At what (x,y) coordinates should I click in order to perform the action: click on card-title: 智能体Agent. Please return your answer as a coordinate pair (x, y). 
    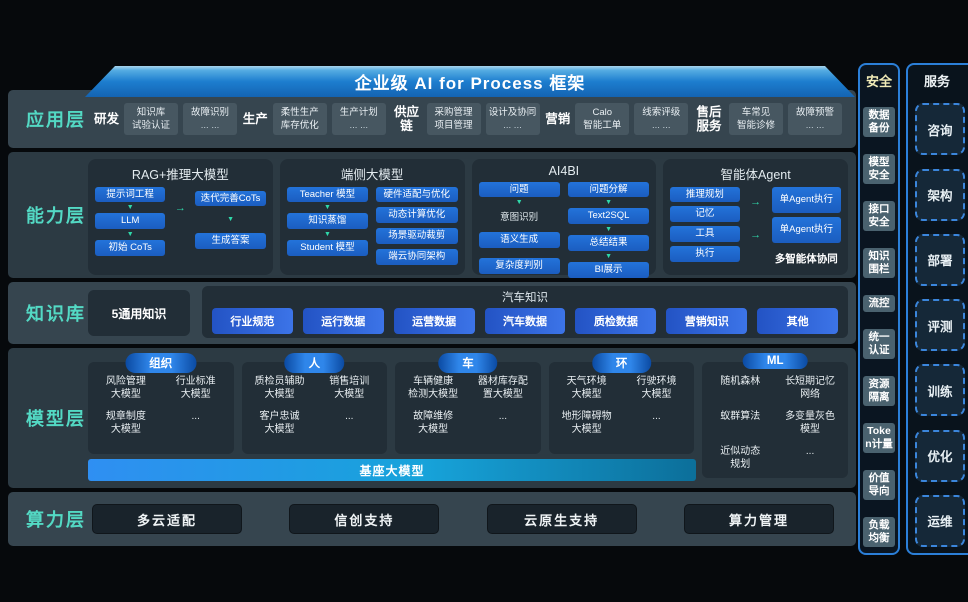
    Looking at the image, I should click on (755, 174).